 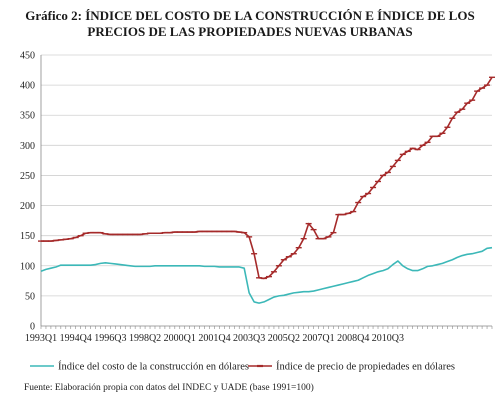 I want to click on y-tick-label-50: 50, so click(x=30, y=296).